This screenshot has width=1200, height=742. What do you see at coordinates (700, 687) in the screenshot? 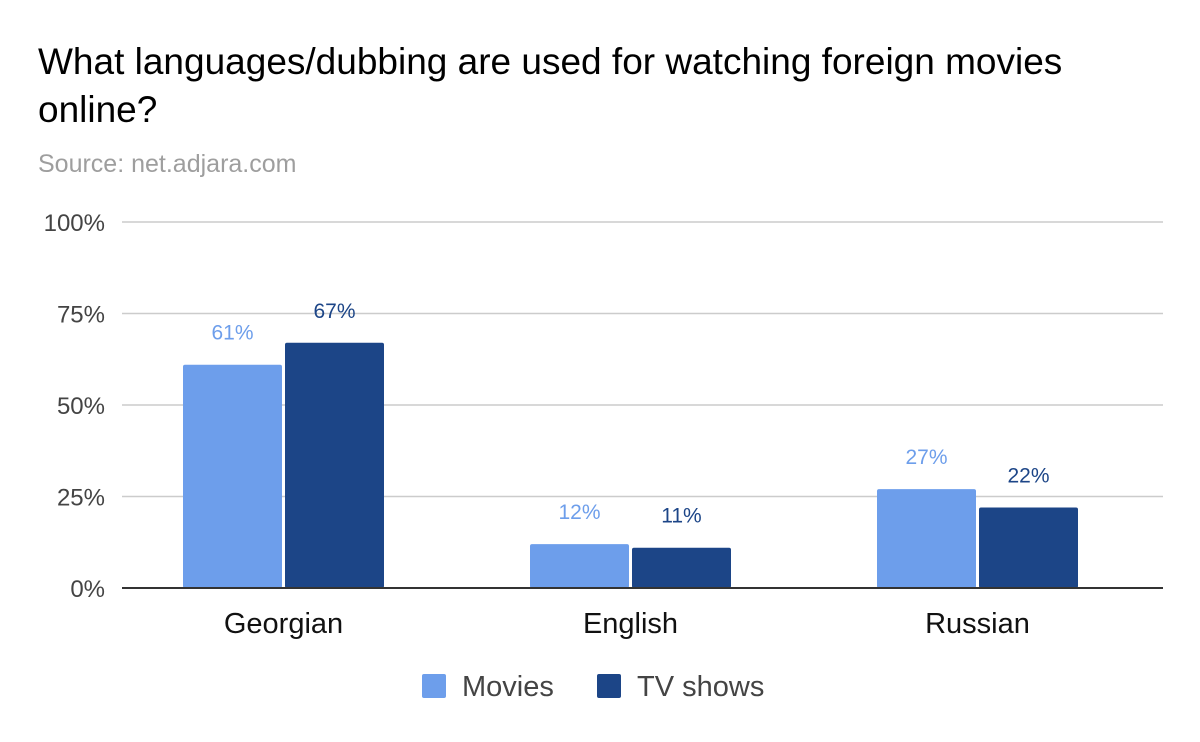
I see `legend-label-tv-shows: TV shows` at bounding box center [700, 687].